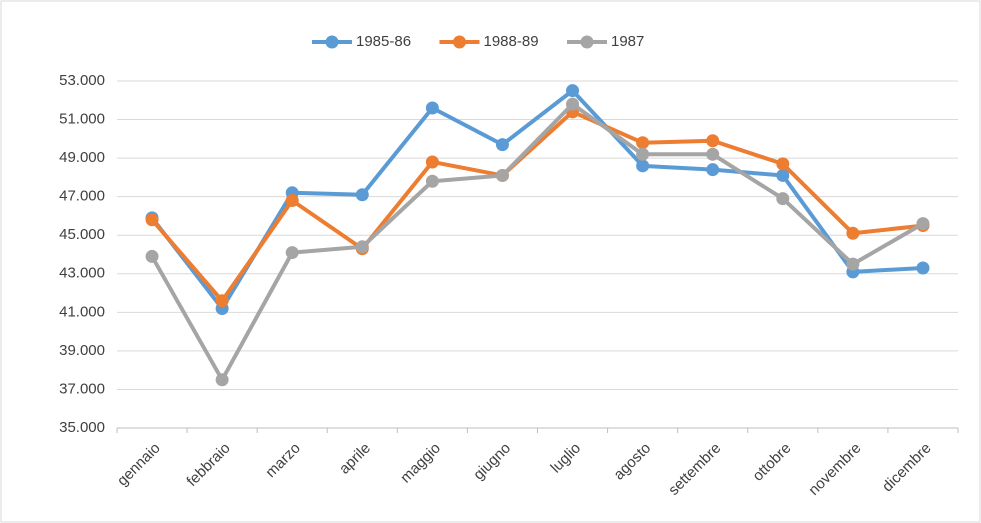  What do you see at coordinates (82, 234) in the screenshot?
I see `y-tick-label: 45.000` at bounding box center [82, 234].